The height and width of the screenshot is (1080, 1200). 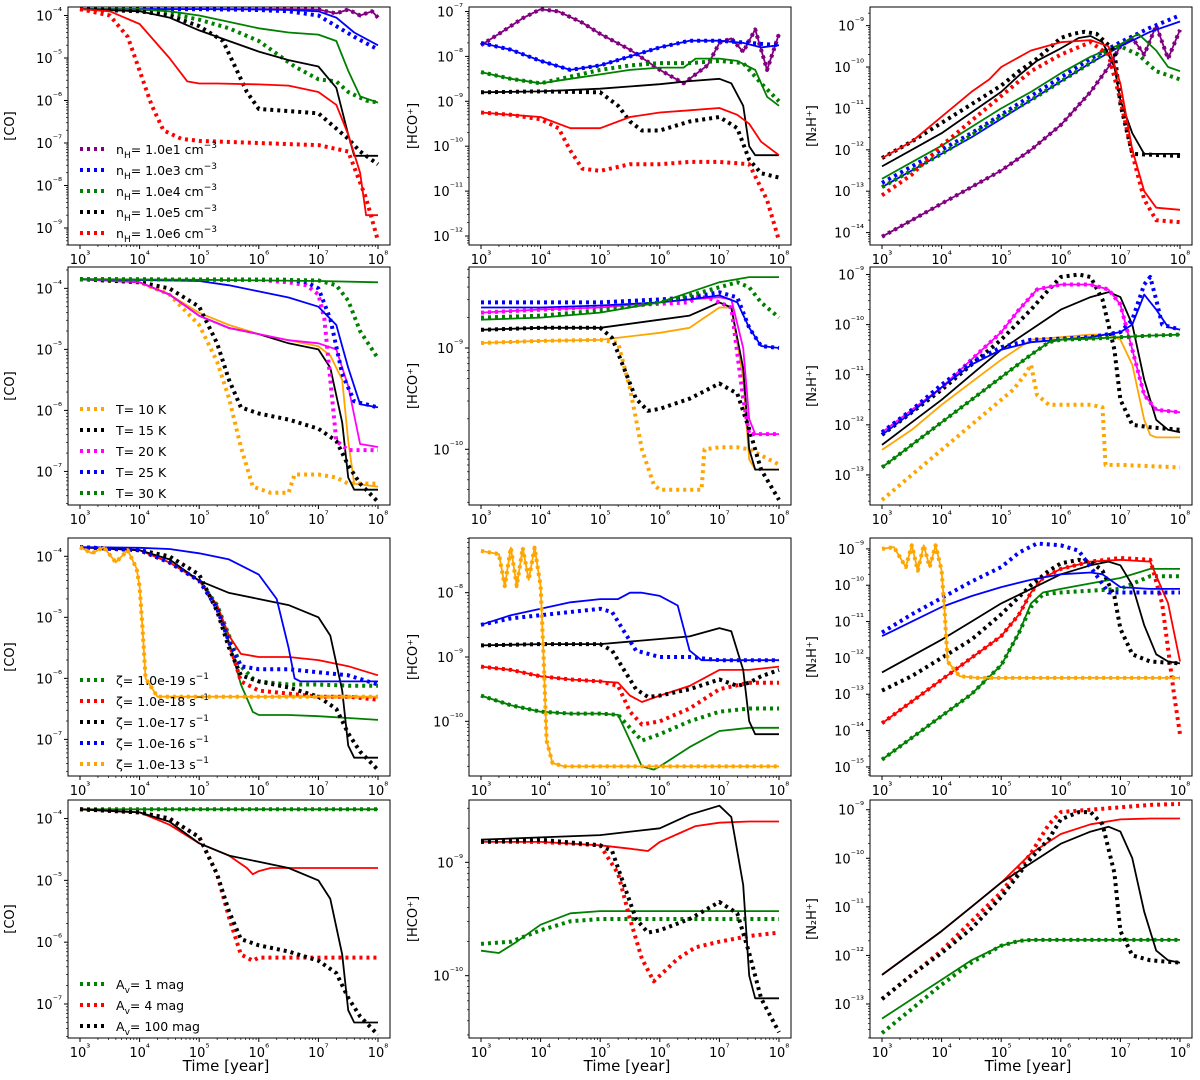 I want to click on x-axis-label-col-0: Time [year], so click(x=226, y=1066).